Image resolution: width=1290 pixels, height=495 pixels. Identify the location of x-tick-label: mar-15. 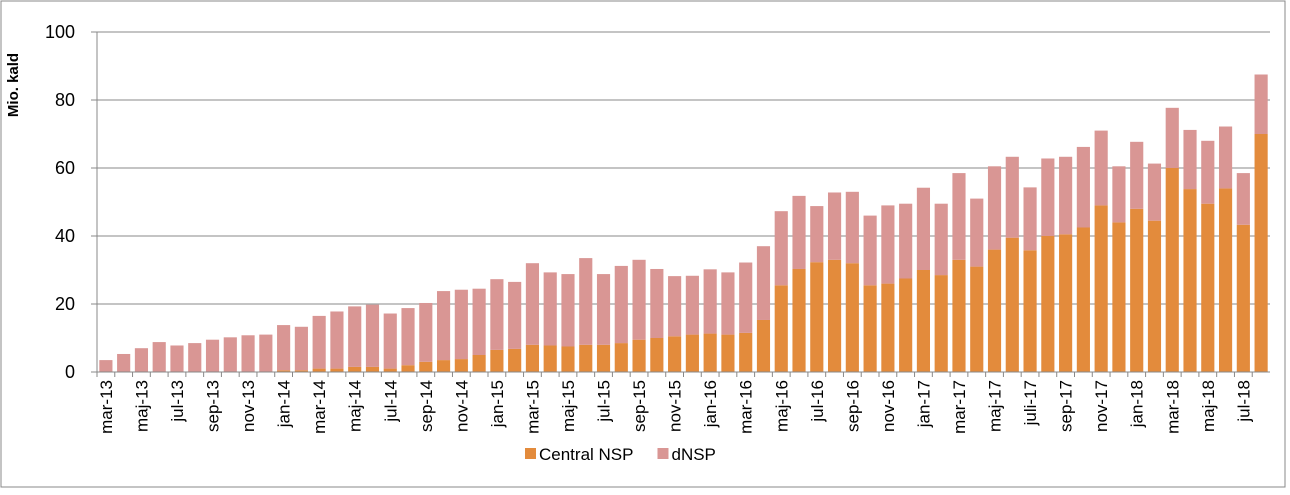
(532, 407).